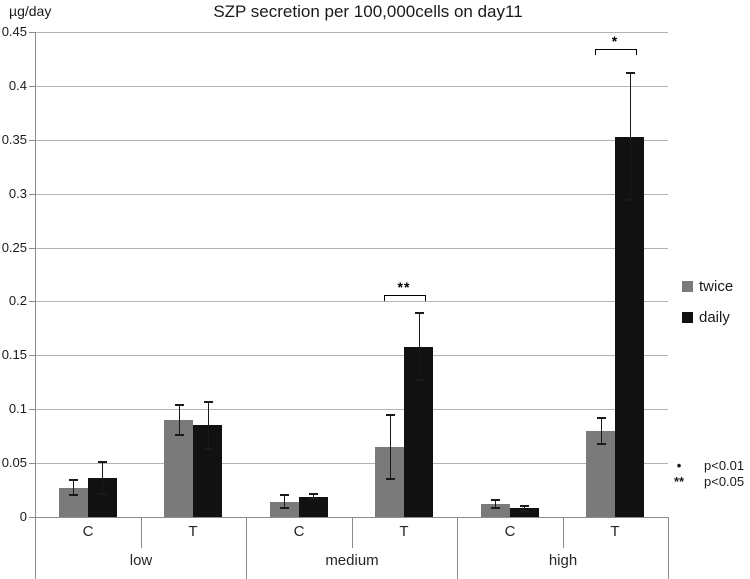  What do you see at coordinates (679, 465) in the screenshot?
I see `note-marker: •` at bounding box center [679, 465].